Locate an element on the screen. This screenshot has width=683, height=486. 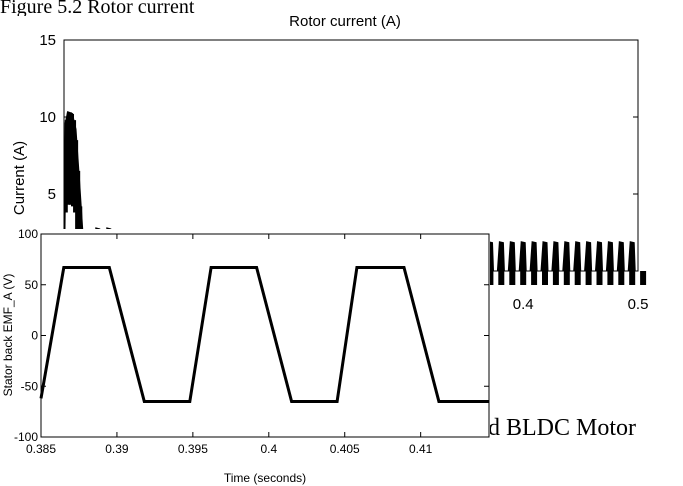
back-emf-y-tick-label: -100 is located at coordinates (26, 437).